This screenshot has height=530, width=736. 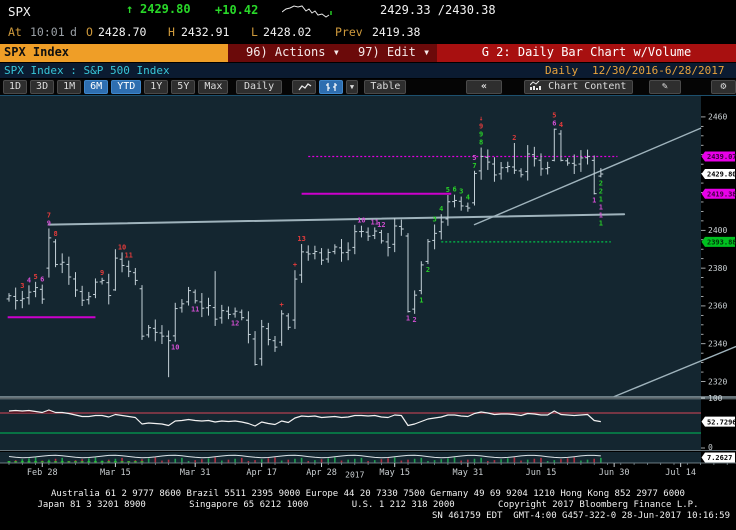 What do you see at coordinates (126, 87) in the screenshot?
I see `range-button-ytd: YTD` at bounding box center [126, 87].